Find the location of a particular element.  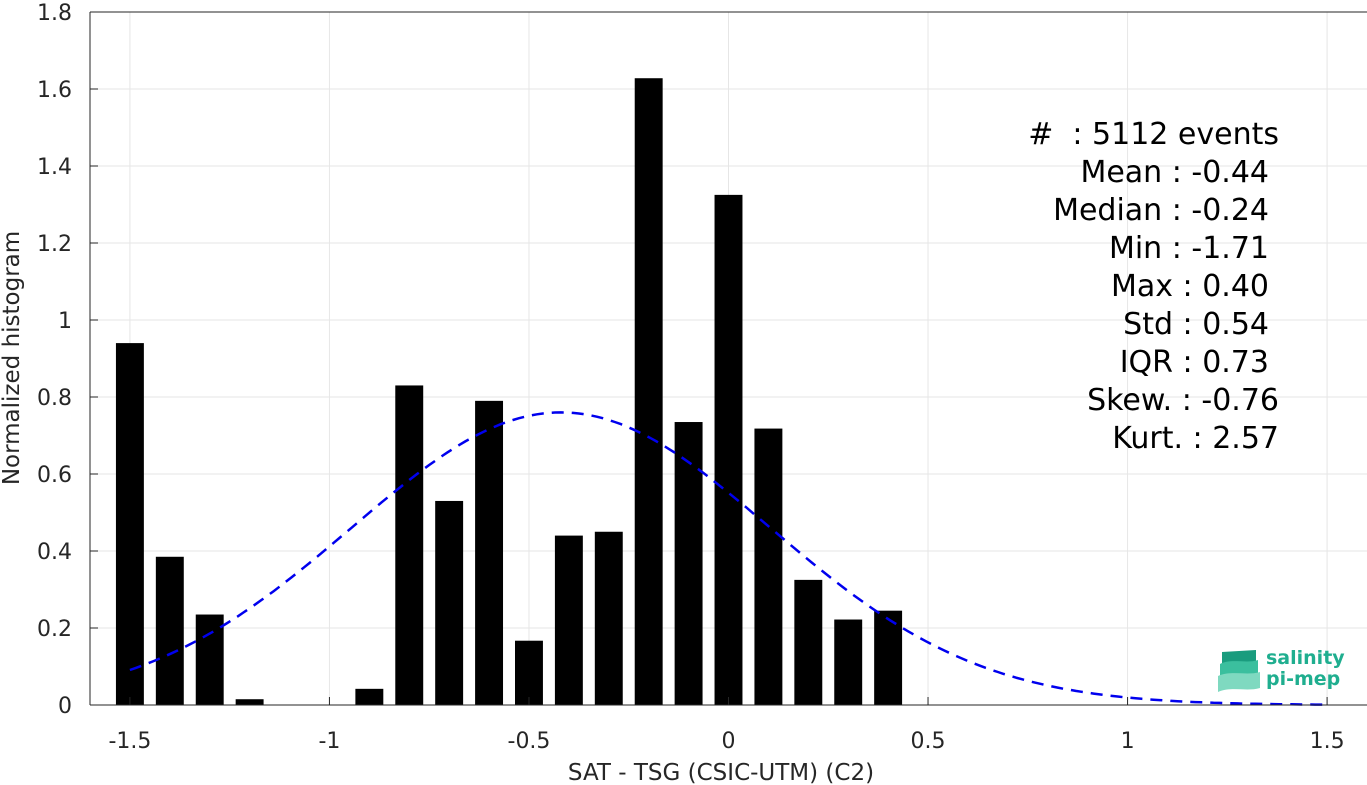

stat-mean: Mean : -0.44 is located at coordinates (1174, 172).